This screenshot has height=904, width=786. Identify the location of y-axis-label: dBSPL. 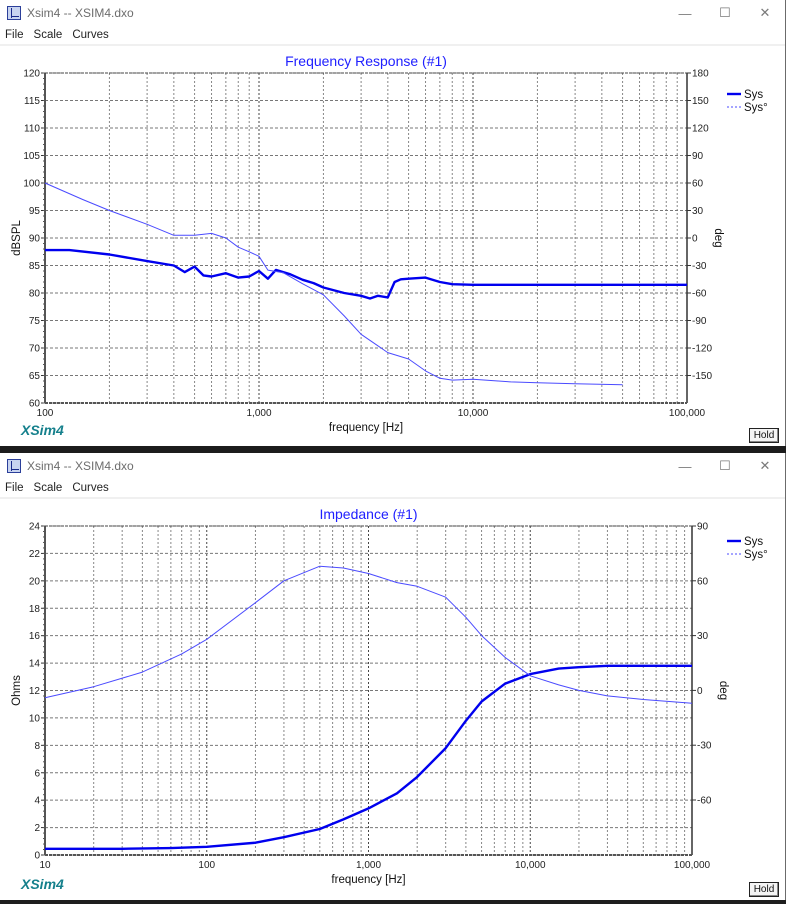
(17, 237).